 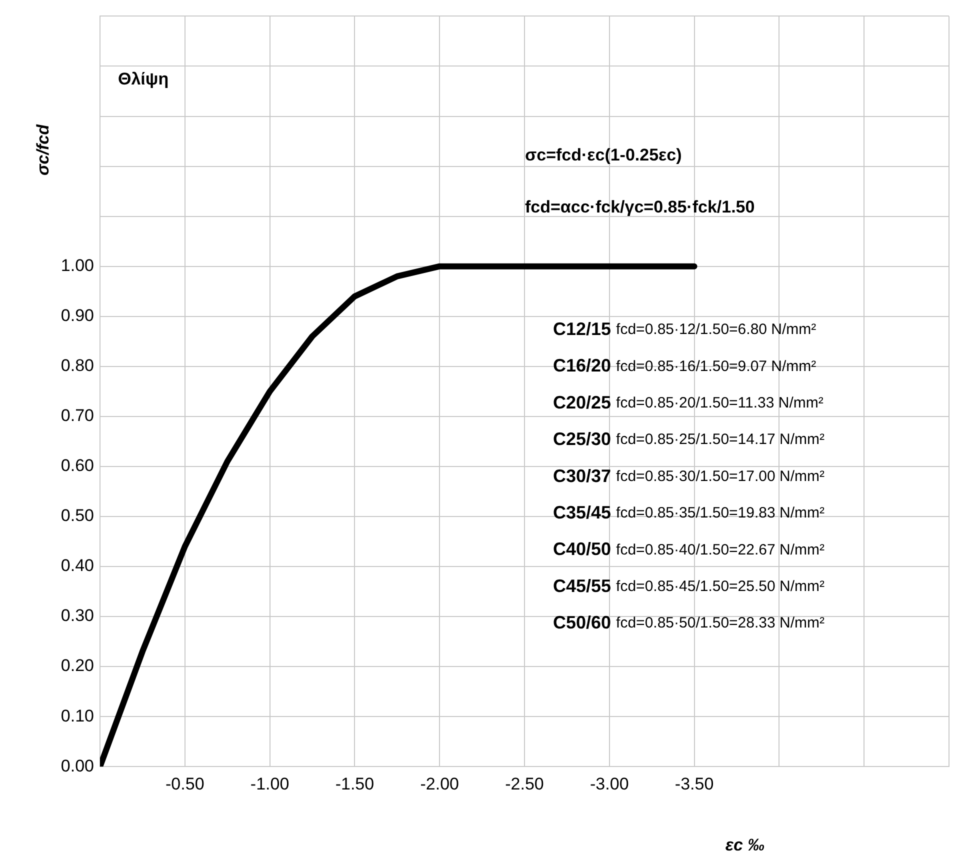 I want to click on x-tick-label: -1.00, so click(x=270, y=784).